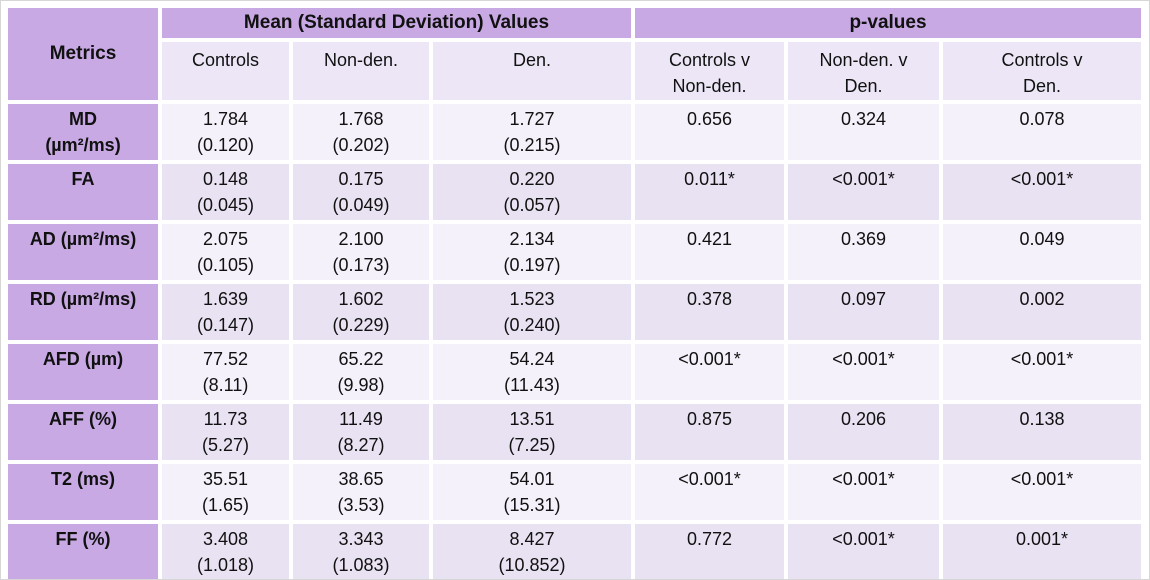 This screenshot has height=580, width=1150. Describe the element at coordinates (1042, 132) in the screenshot. I see `p-value-cell: 0.078` at that location.